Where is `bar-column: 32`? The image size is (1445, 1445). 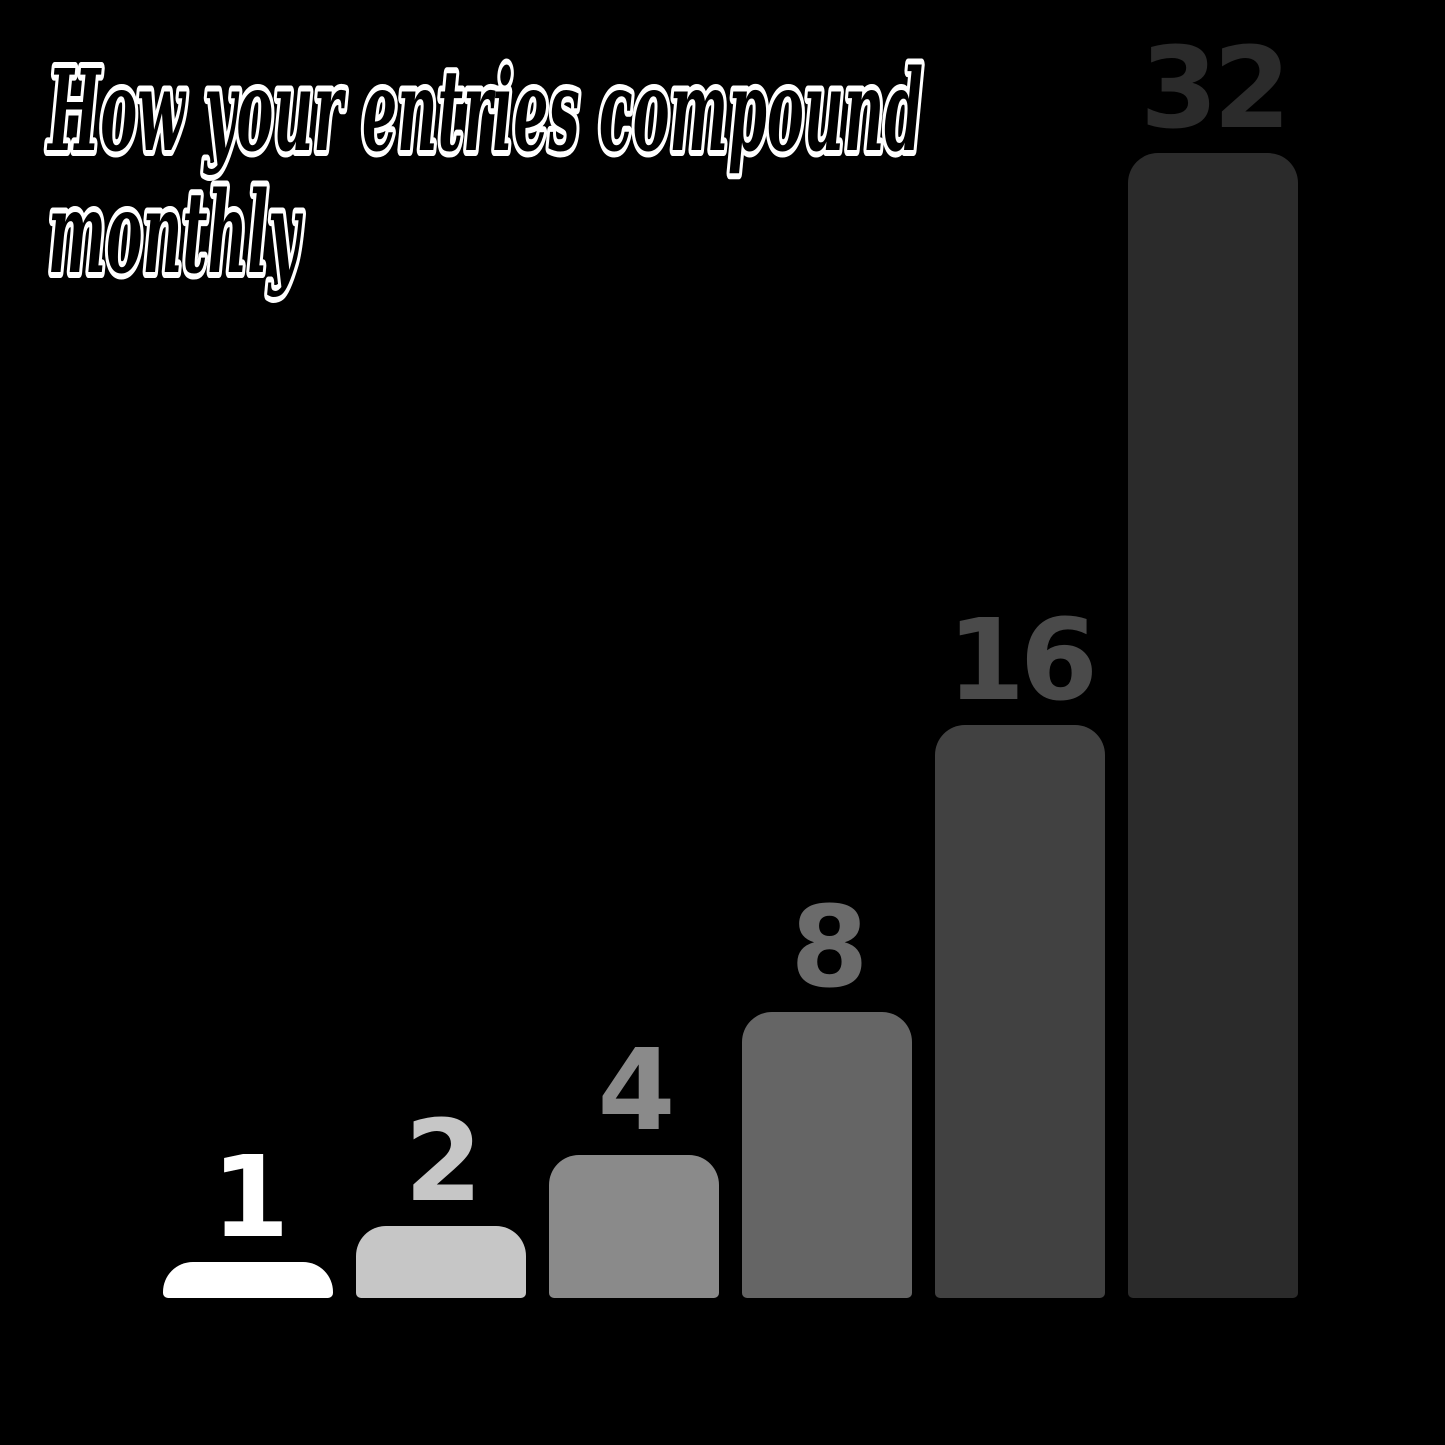
bar-column: 32 is located at coordinates (1213, 665).